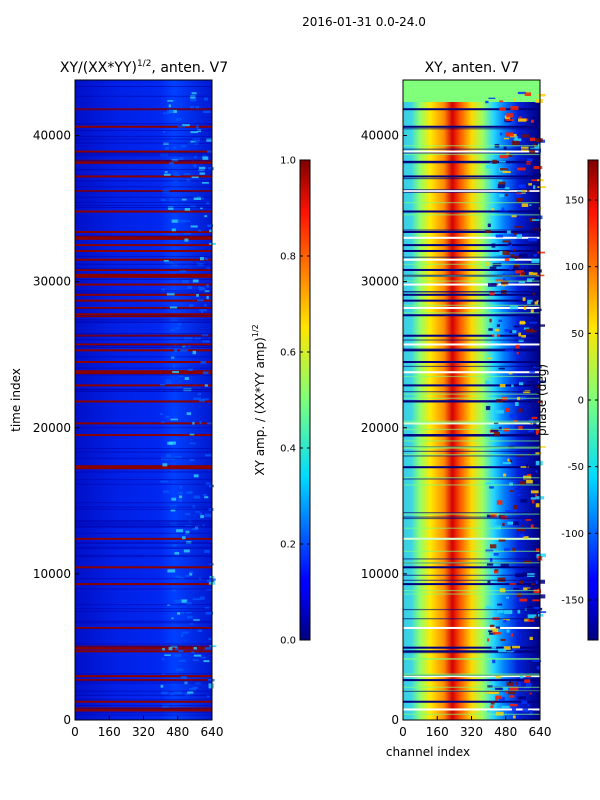  Describe the element at coordinates (581, 401) in the screenshot. I see `colorbar-tick-label: 0` at that location.